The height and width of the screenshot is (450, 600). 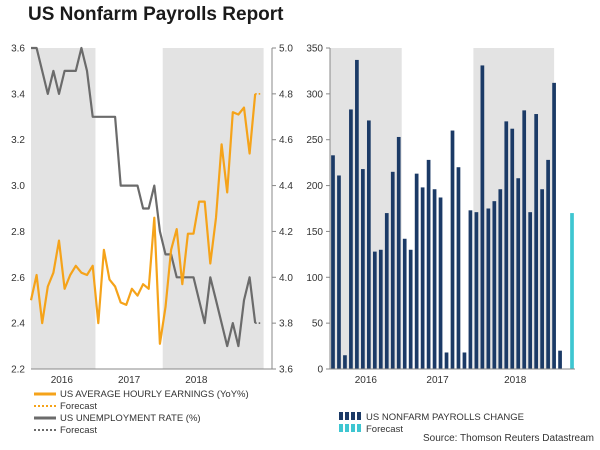 What do you see at coordinates (129, 380) in the screenshot?
I see `left-x-tick-label: 2017` at bounding box center [129, 380].